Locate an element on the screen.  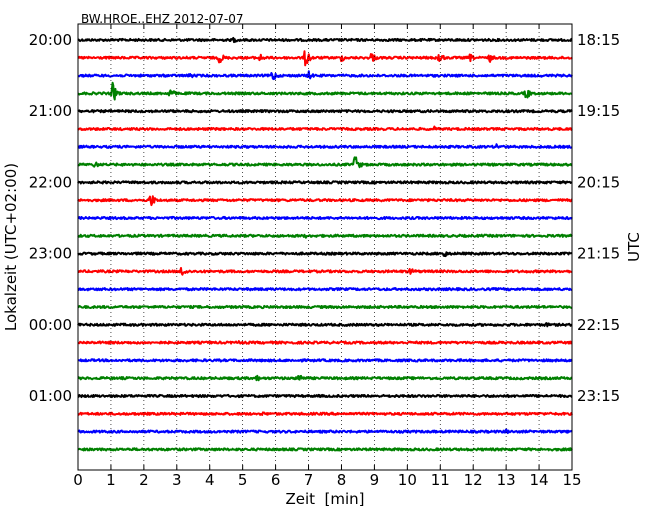
y-tick-label-left: 22:00 is located at coordinates (50, 182).